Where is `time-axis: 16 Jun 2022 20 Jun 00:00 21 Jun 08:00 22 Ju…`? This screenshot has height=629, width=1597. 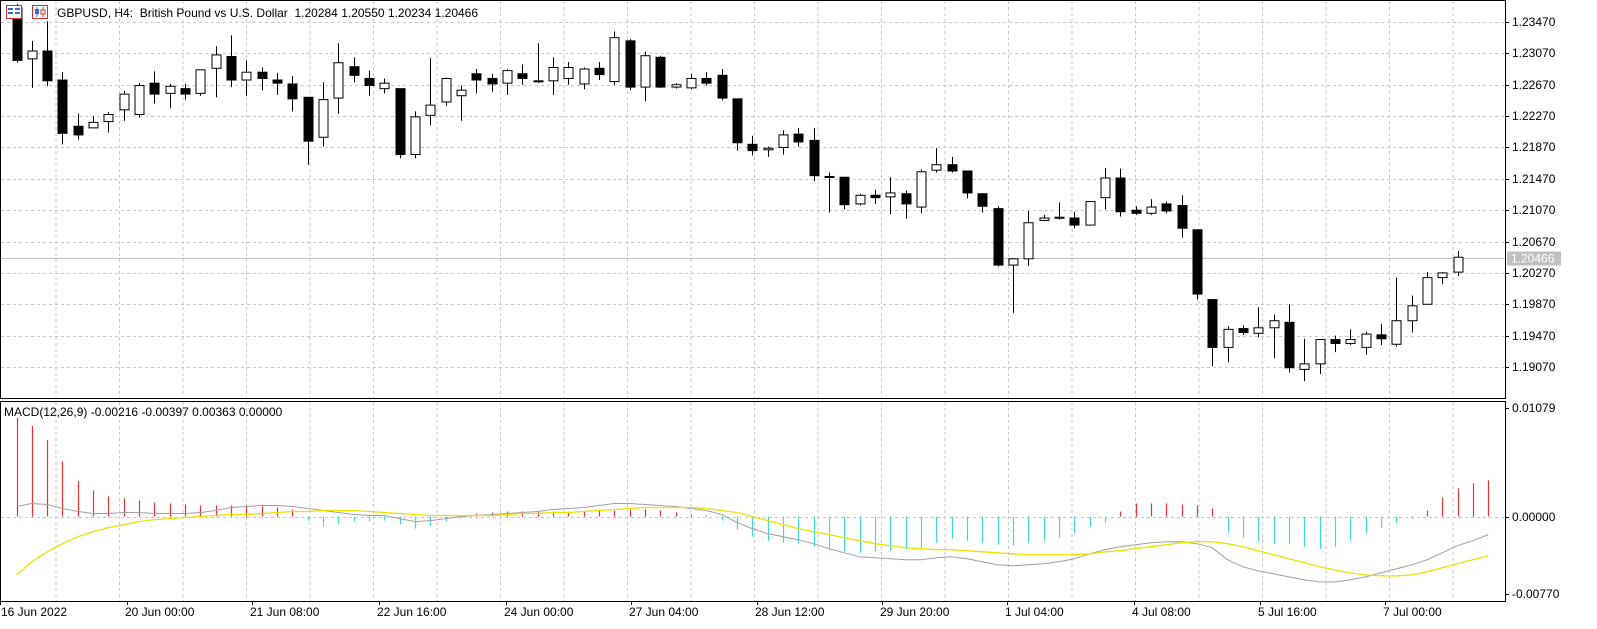 time-axis: 16 Jun 2022 20 Jun 00:00 21 Jun 08:00 22 Ju… is located at coordinates (721, 610).